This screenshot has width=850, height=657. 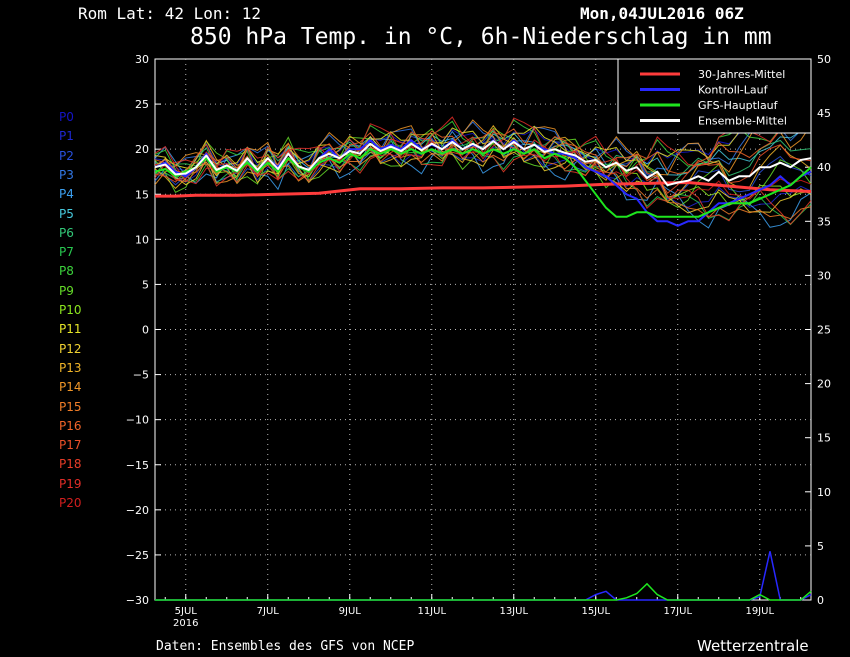 I want to click on y-left-tick-label: 10, so click(x=142, y=239).